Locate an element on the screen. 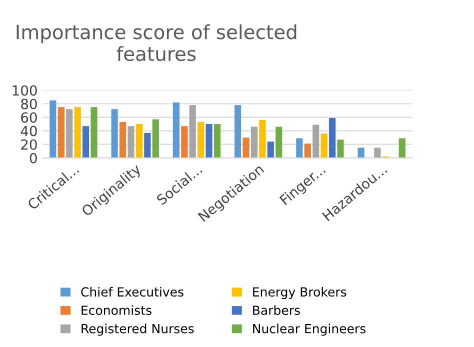 The height and width of the screenshot is (347, 474). y-tick-label: 40 is located at coordinates (28, 131).